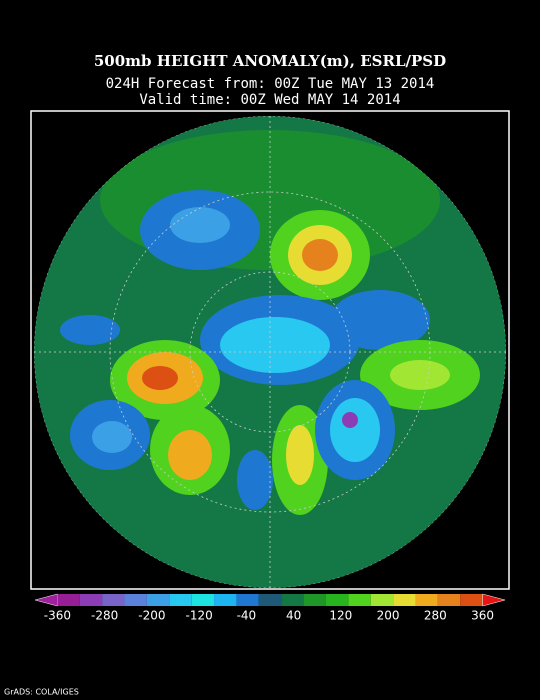 The image size is (540, 700). I want to click on colorbar-label: -40, so click(247, 616).